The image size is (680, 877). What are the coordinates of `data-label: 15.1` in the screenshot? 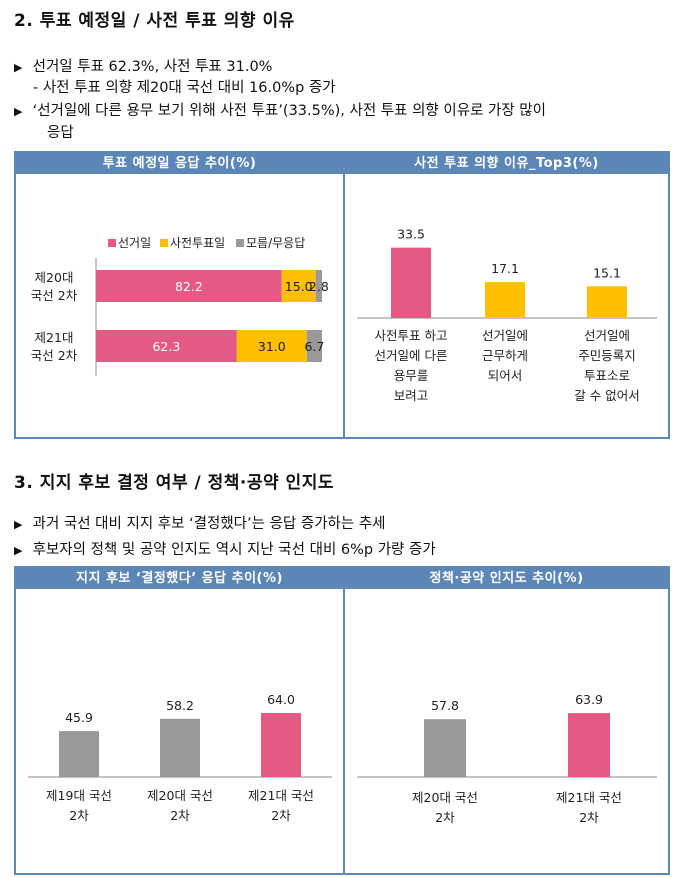 It's located at (607, 272).